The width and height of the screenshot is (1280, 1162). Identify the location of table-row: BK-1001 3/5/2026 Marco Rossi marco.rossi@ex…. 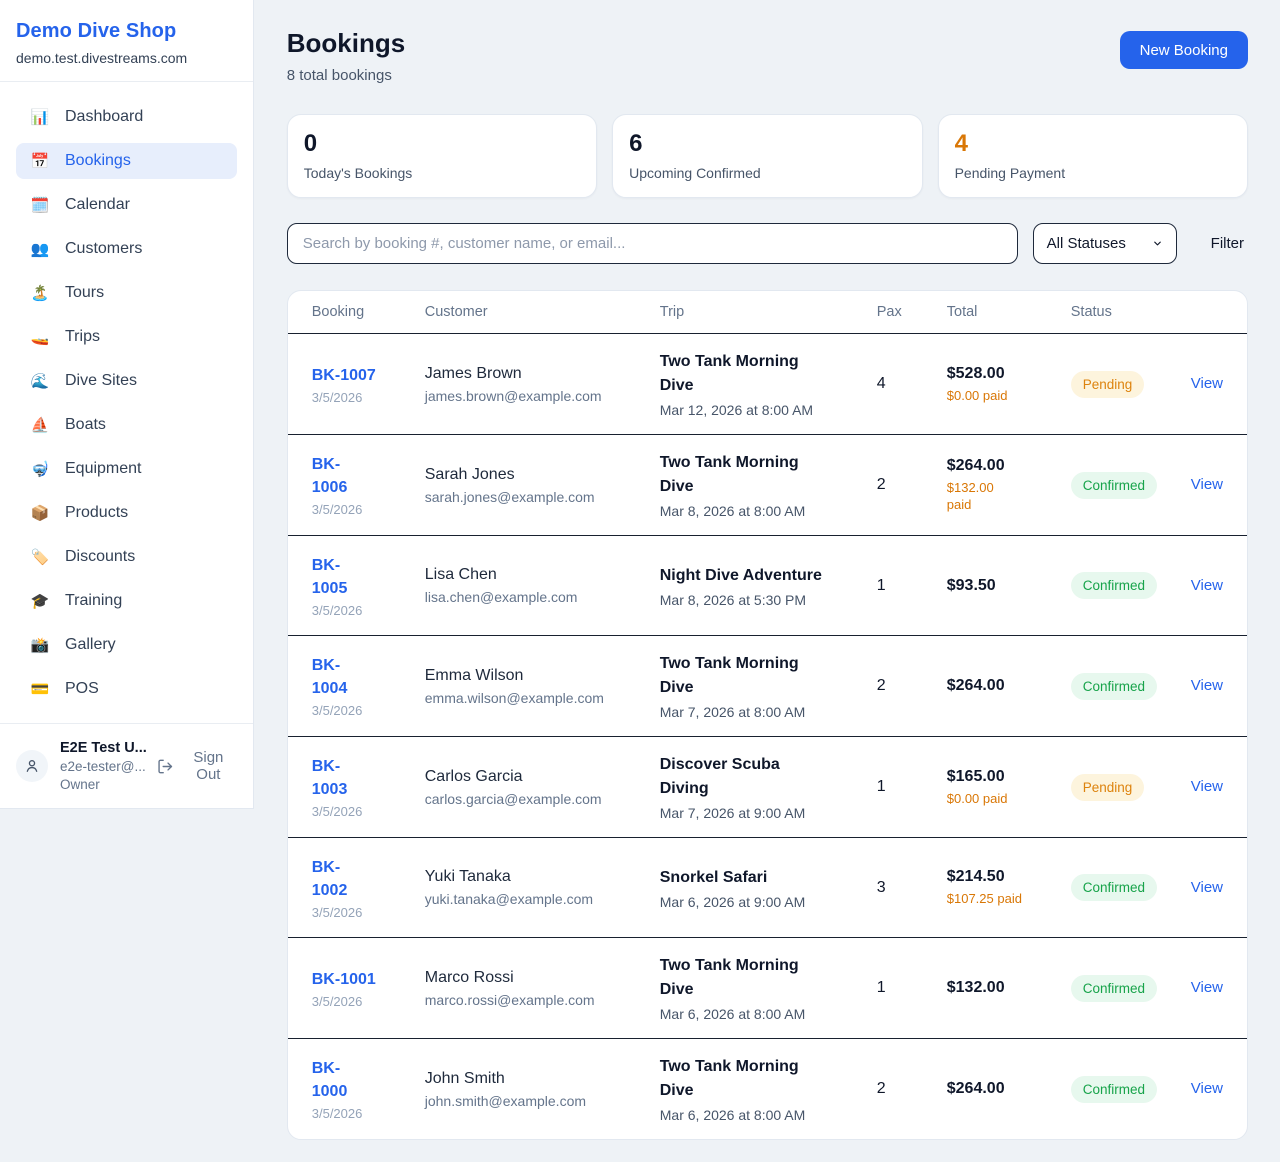
(767, 988).